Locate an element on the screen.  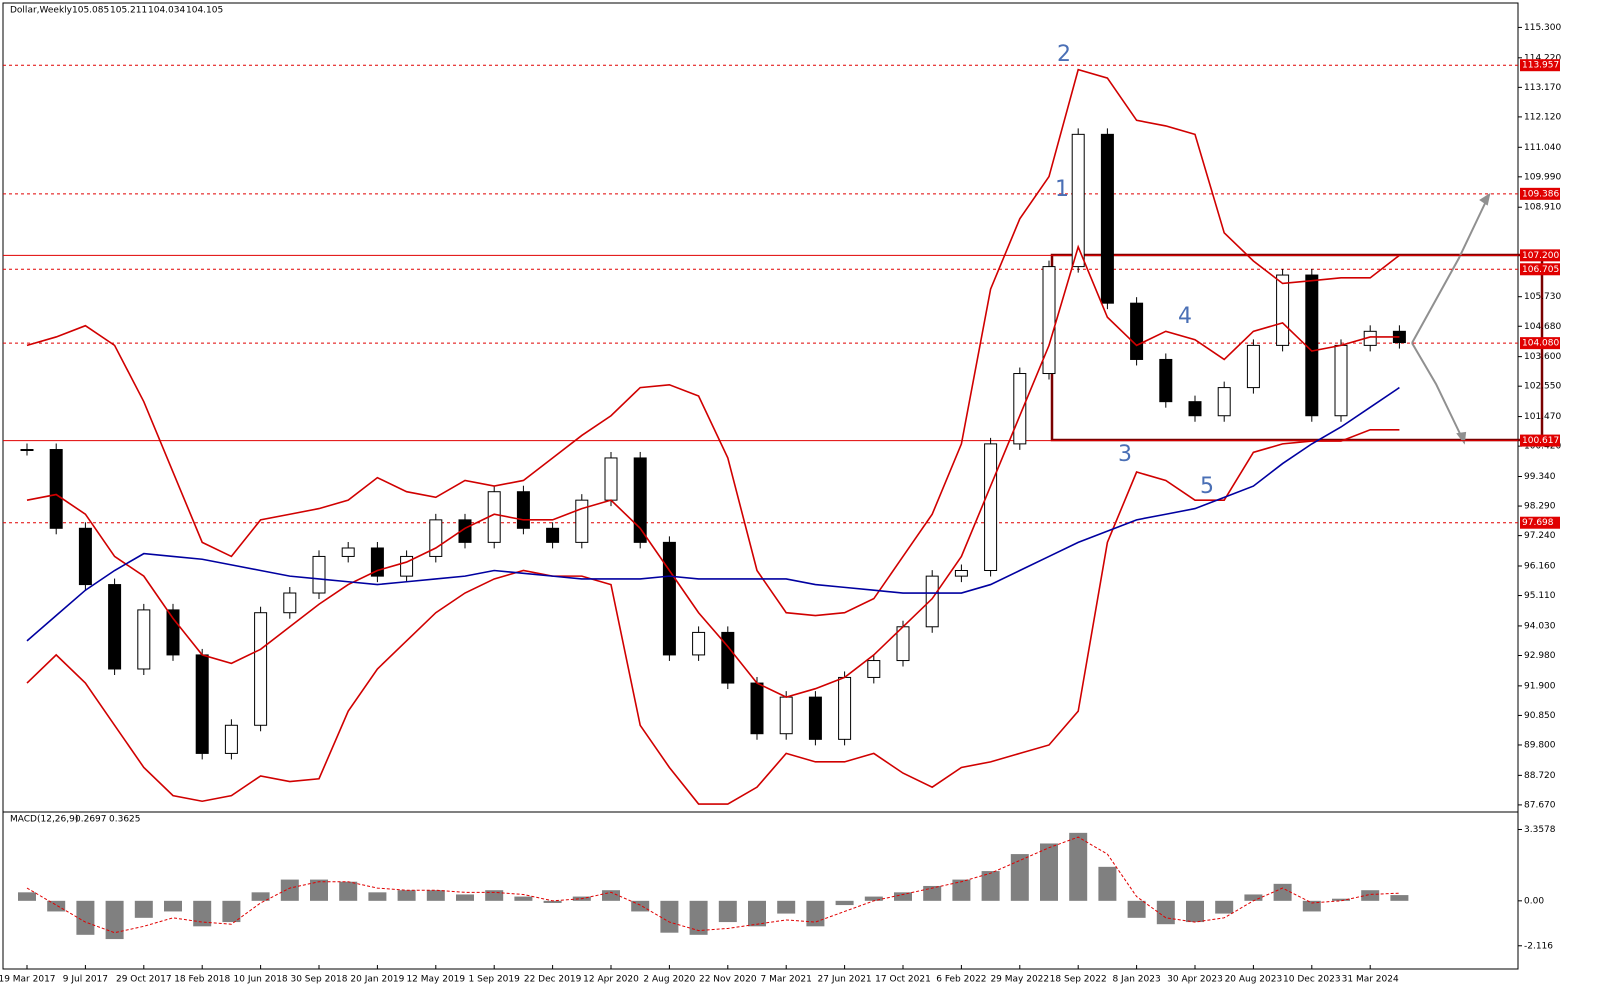
level-label: 106.705 is located at coordinates (1540, 270).